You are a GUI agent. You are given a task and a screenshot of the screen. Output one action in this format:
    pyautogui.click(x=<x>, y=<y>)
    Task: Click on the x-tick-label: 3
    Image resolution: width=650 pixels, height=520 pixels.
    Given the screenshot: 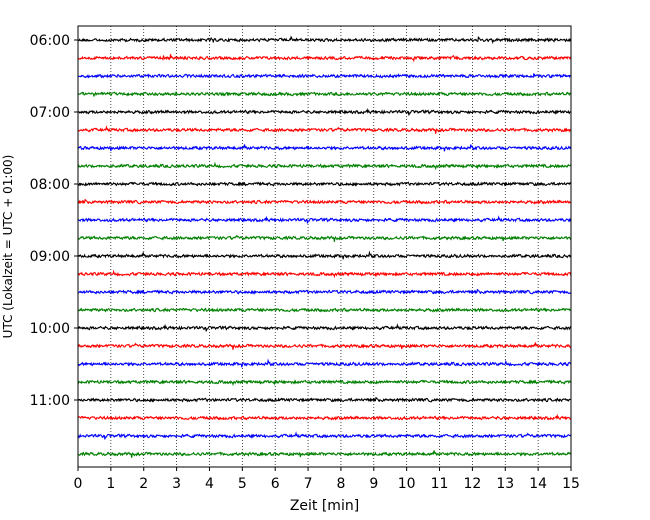 What is the action you would take?
    pyautogui.click(x=176, y=484)
    